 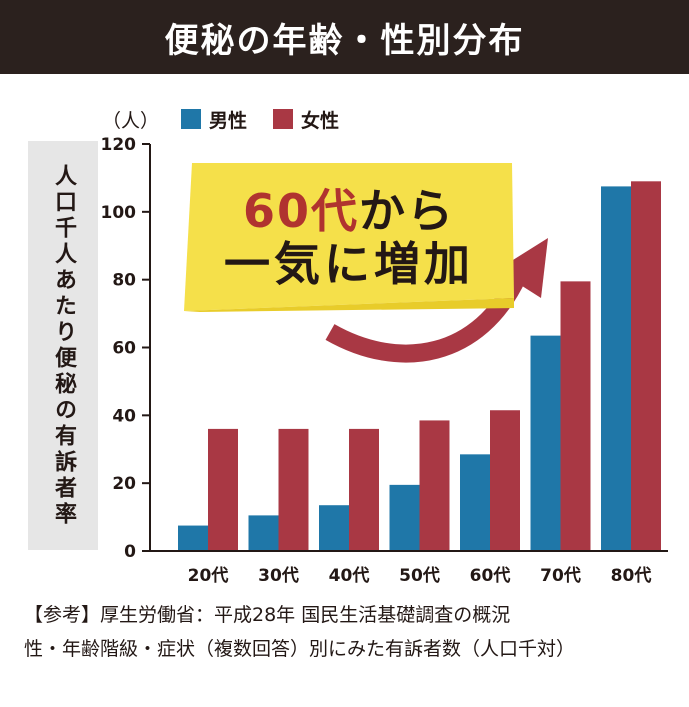 I want to click on legend-label-female: 女性, so click(x=320, y=120).